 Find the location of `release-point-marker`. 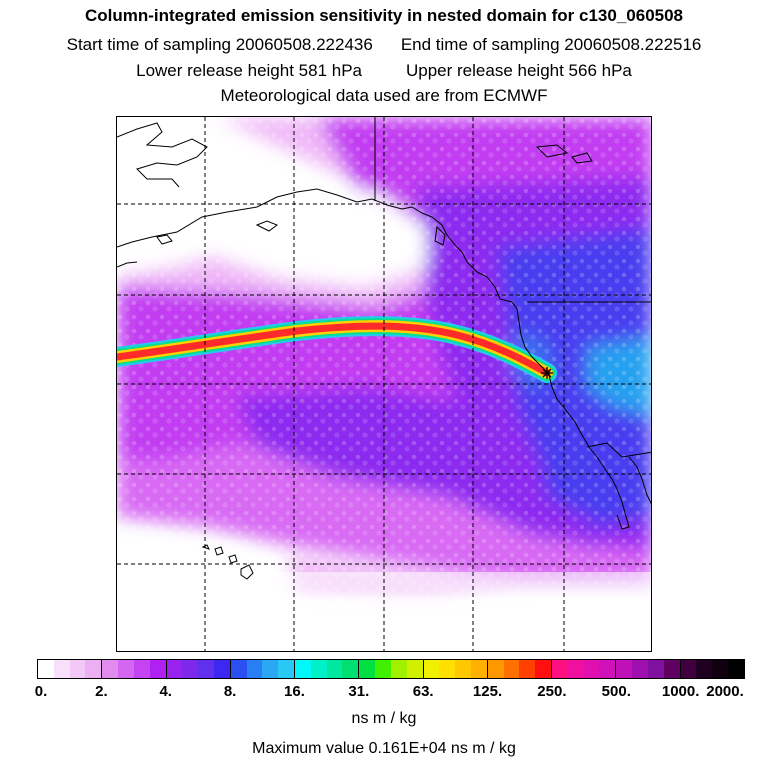

release-point-marker is located at coordinates (547, 373).